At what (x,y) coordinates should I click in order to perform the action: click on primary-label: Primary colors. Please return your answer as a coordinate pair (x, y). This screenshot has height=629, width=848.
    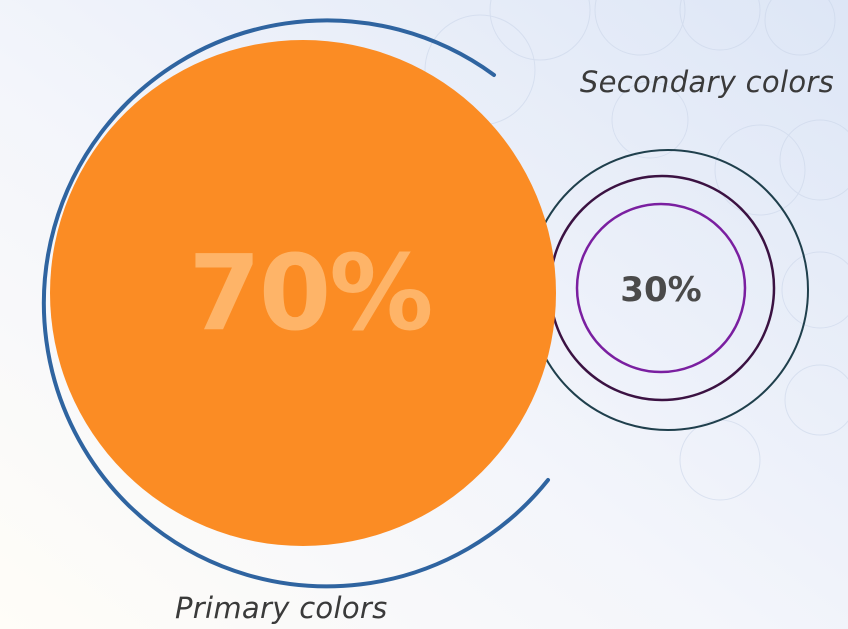
    Looking at the image, I should click on (281, 608).